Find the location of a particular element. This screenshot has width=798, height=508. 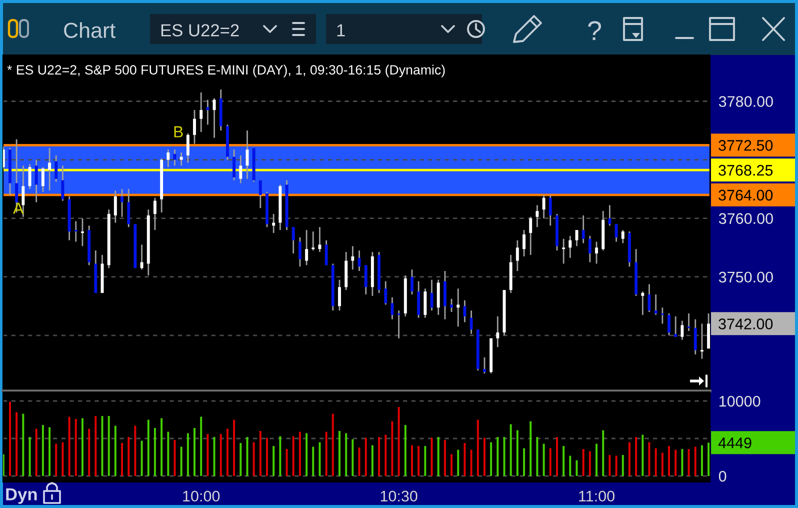

text: Dyn is located at coordinates (21, 496).